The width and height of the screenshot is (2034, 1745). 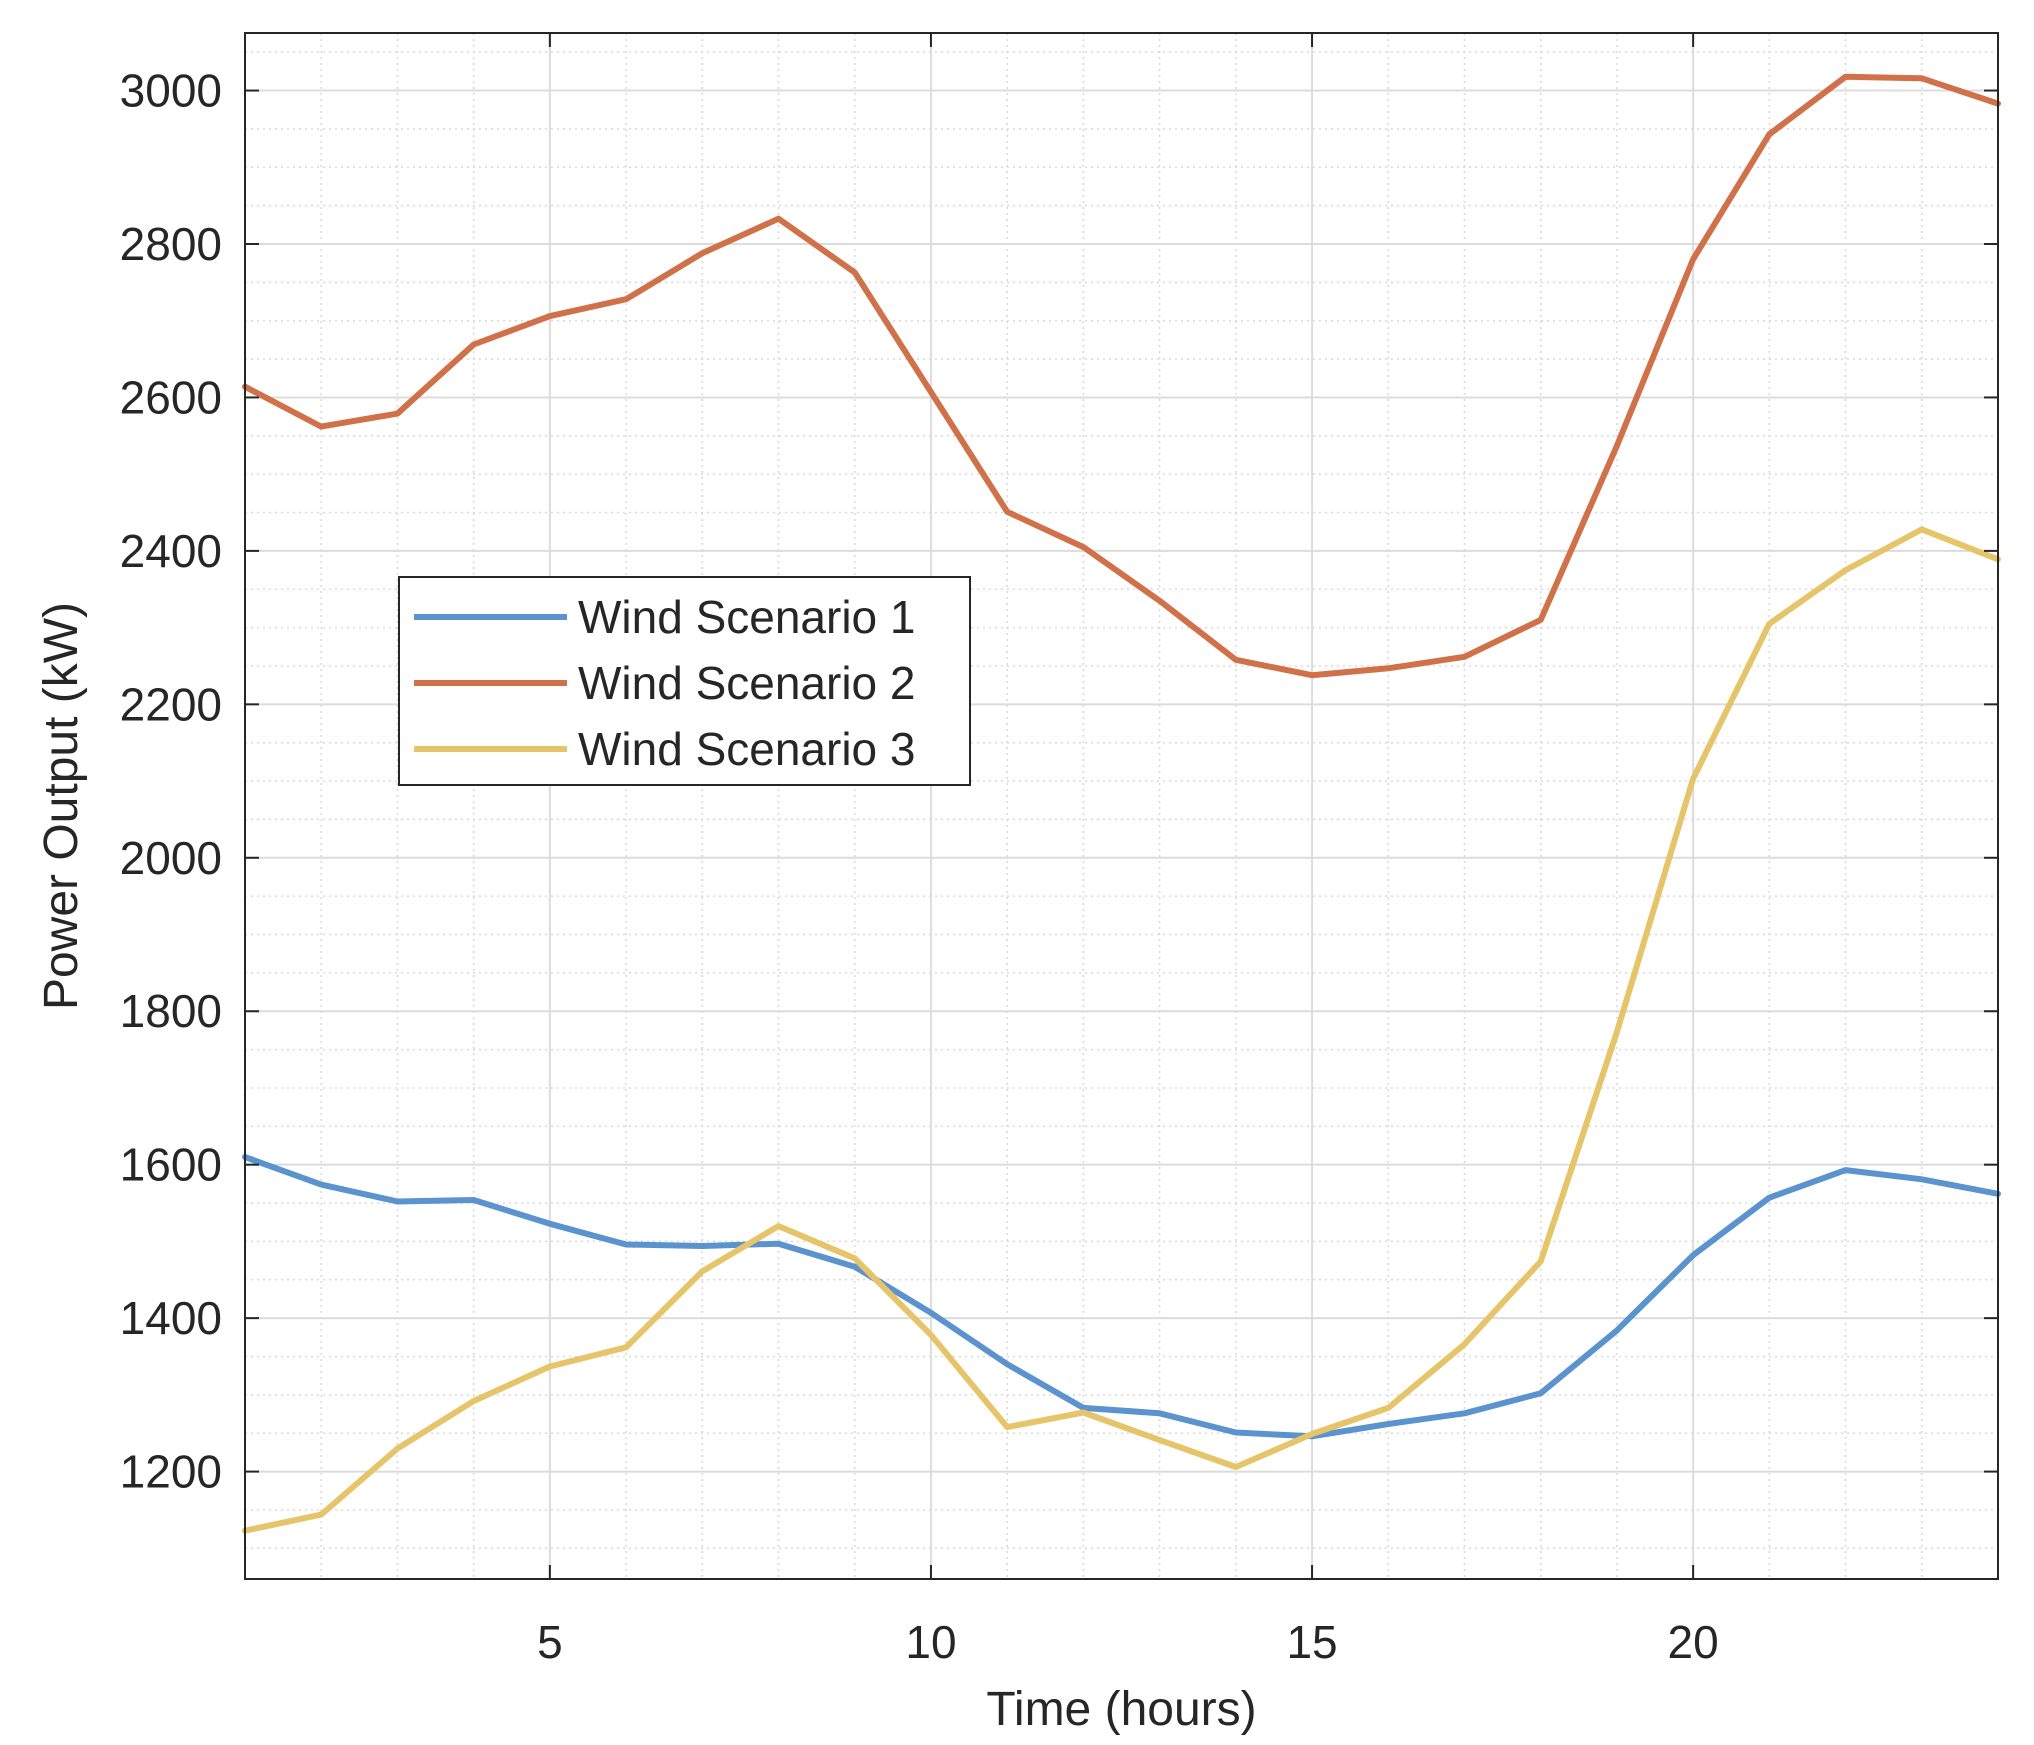 What do you see at coordinates (1693, 1642) in the screenshot?
I see `x-tick-label: 20` at bounding box center [1693, 1642].